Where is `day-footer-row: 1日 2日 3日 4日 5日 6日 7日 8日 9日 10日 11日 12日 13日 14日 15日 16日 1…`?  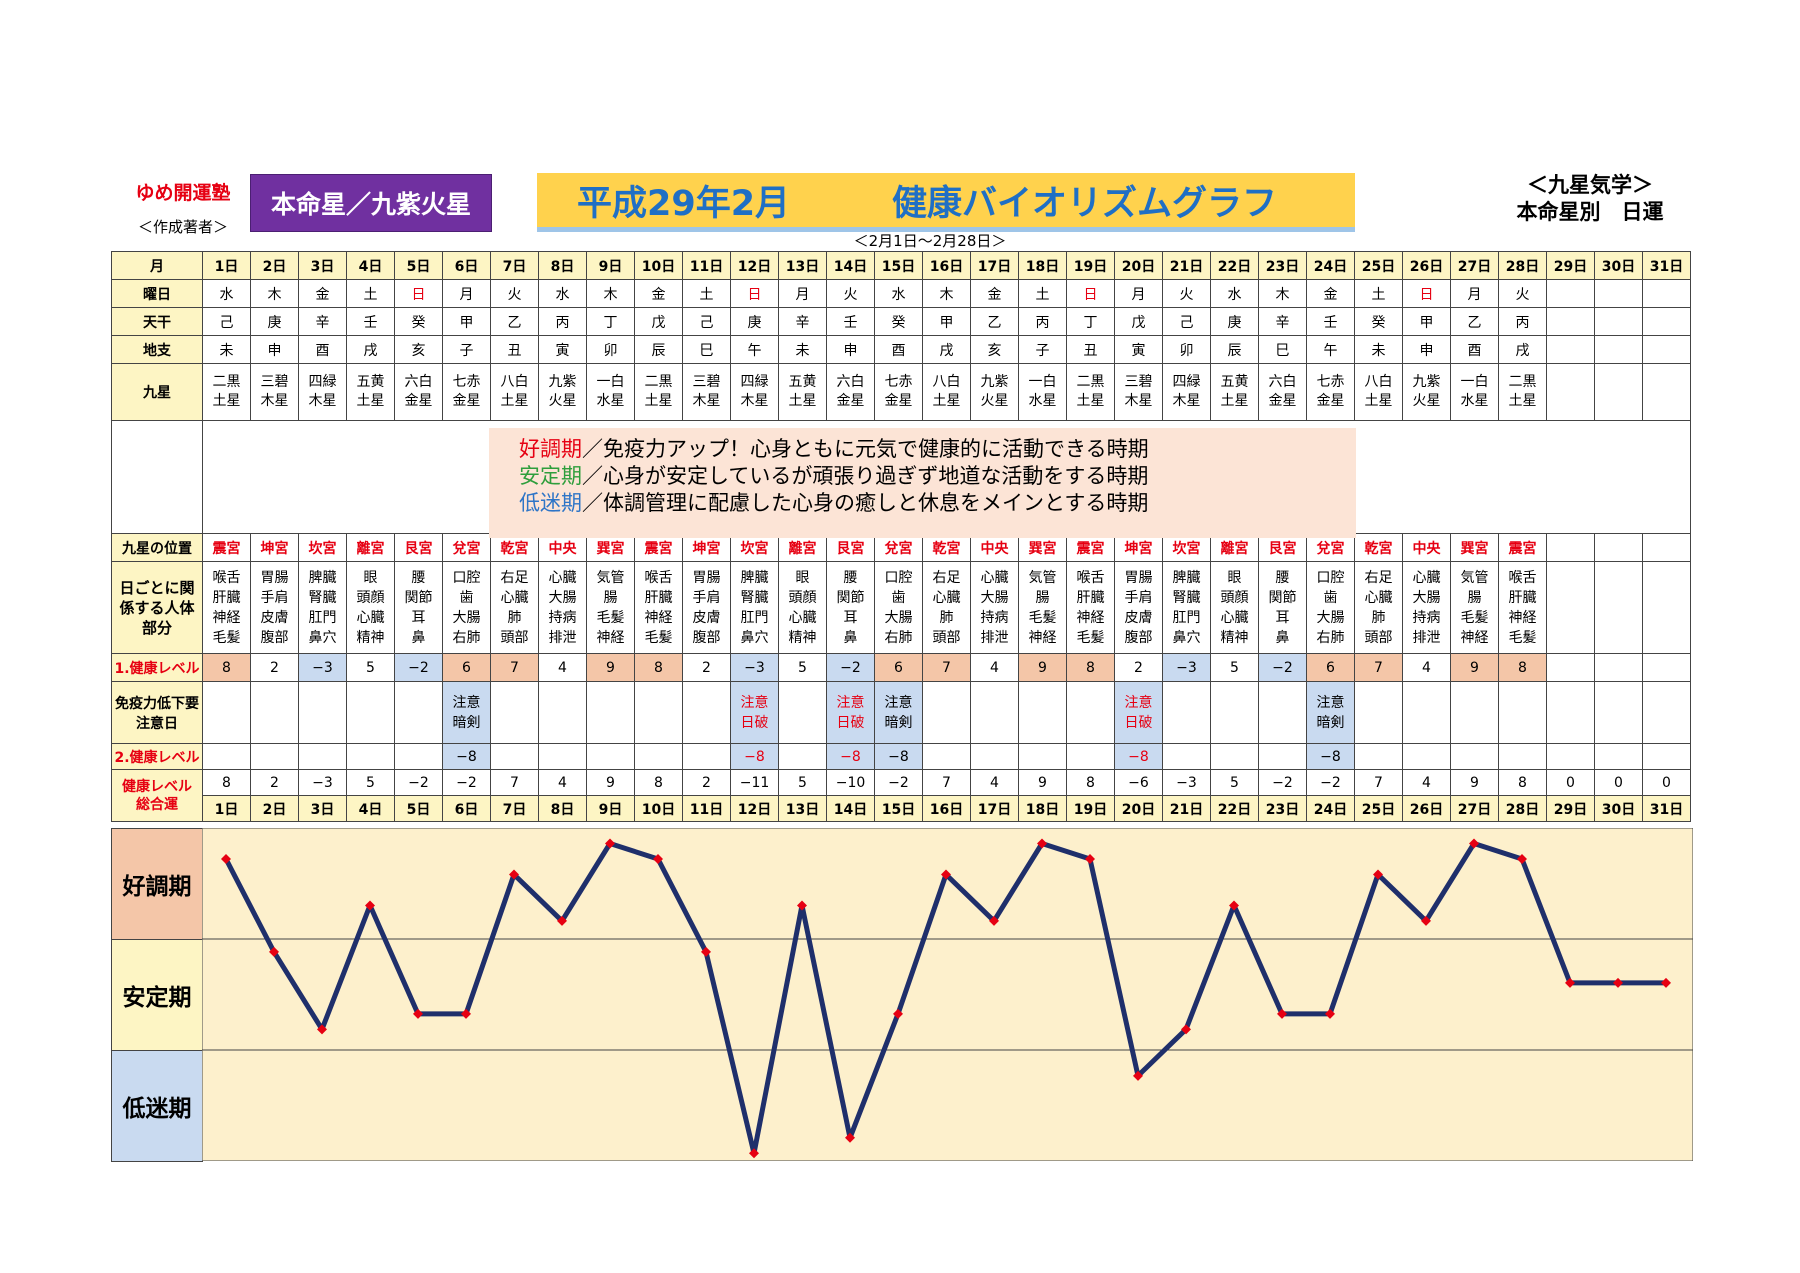
day-footer-row: 1日 2日 3日 4日 5日 6日 7日 8日 9日 10日 11日 12日 13日 14日 15日 16日 1… is located at coordinates (901, 808).